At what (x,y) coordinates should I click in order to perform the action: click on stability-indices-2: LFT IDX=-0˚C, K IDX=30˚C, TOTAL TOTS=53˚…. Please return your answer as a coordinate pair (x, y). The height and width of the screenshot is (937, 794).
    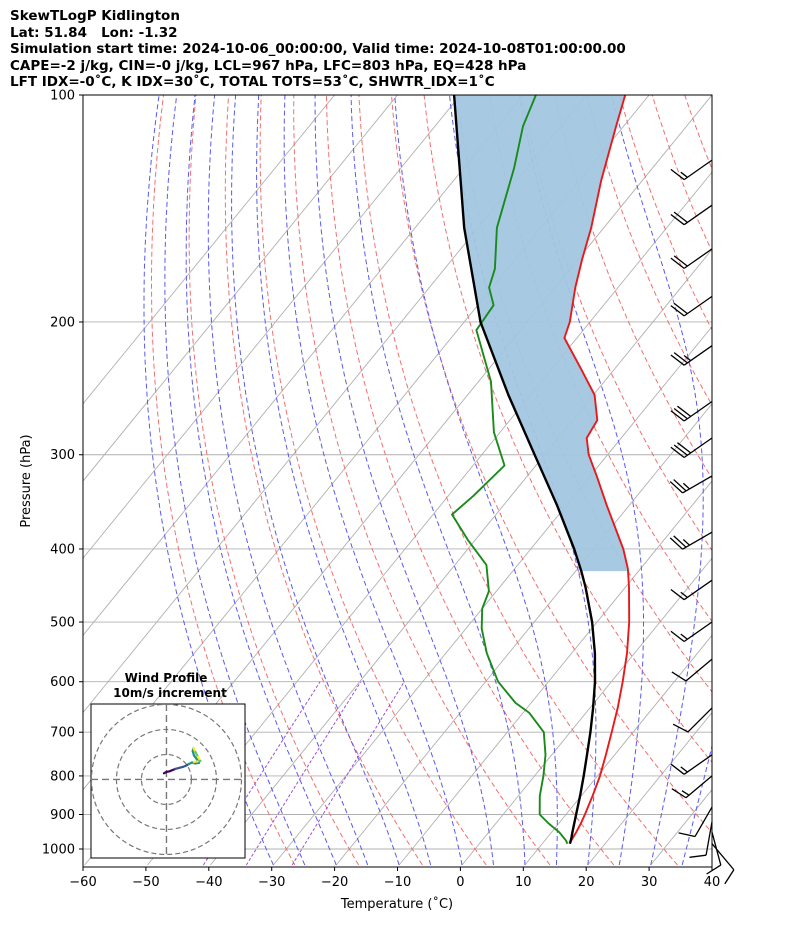
    Looking at the image, I should click on (252, 82).